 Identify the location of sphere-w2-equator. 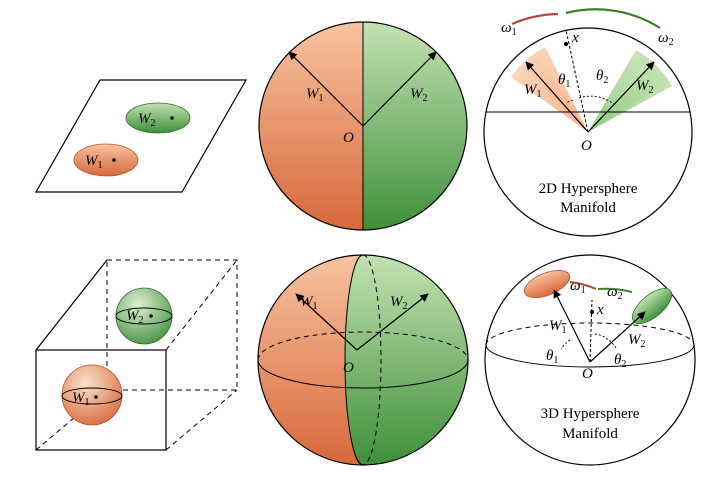
(144, 316).